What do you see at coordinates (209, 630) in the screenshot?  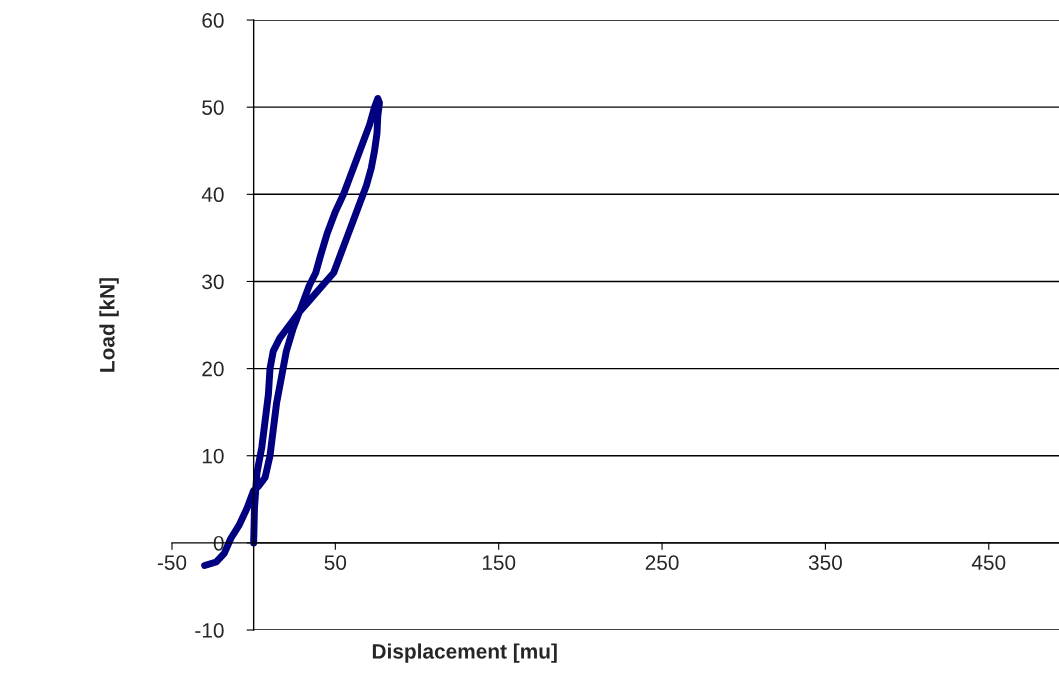 I see `y-tick-label: -10` at bounding box center [209, 630].